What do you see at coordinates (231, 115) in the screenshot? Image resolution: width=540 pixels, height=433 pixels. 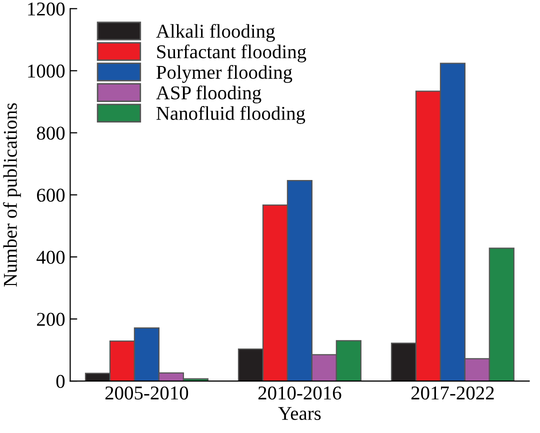 I see `legend-label: Nanofluid flooding` at bounding box center [231, 115].